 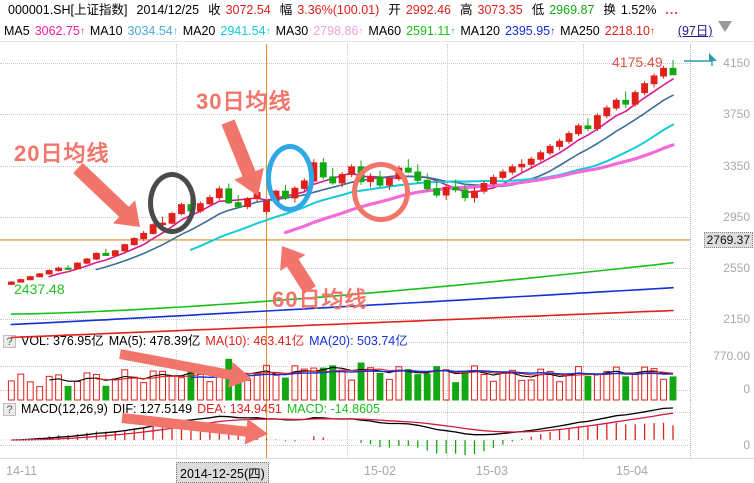 What do you see at coordinates (62, 153) in the screenshot?
I see `annotation-ma20: 20日均线` at bounding box center [62, 153].